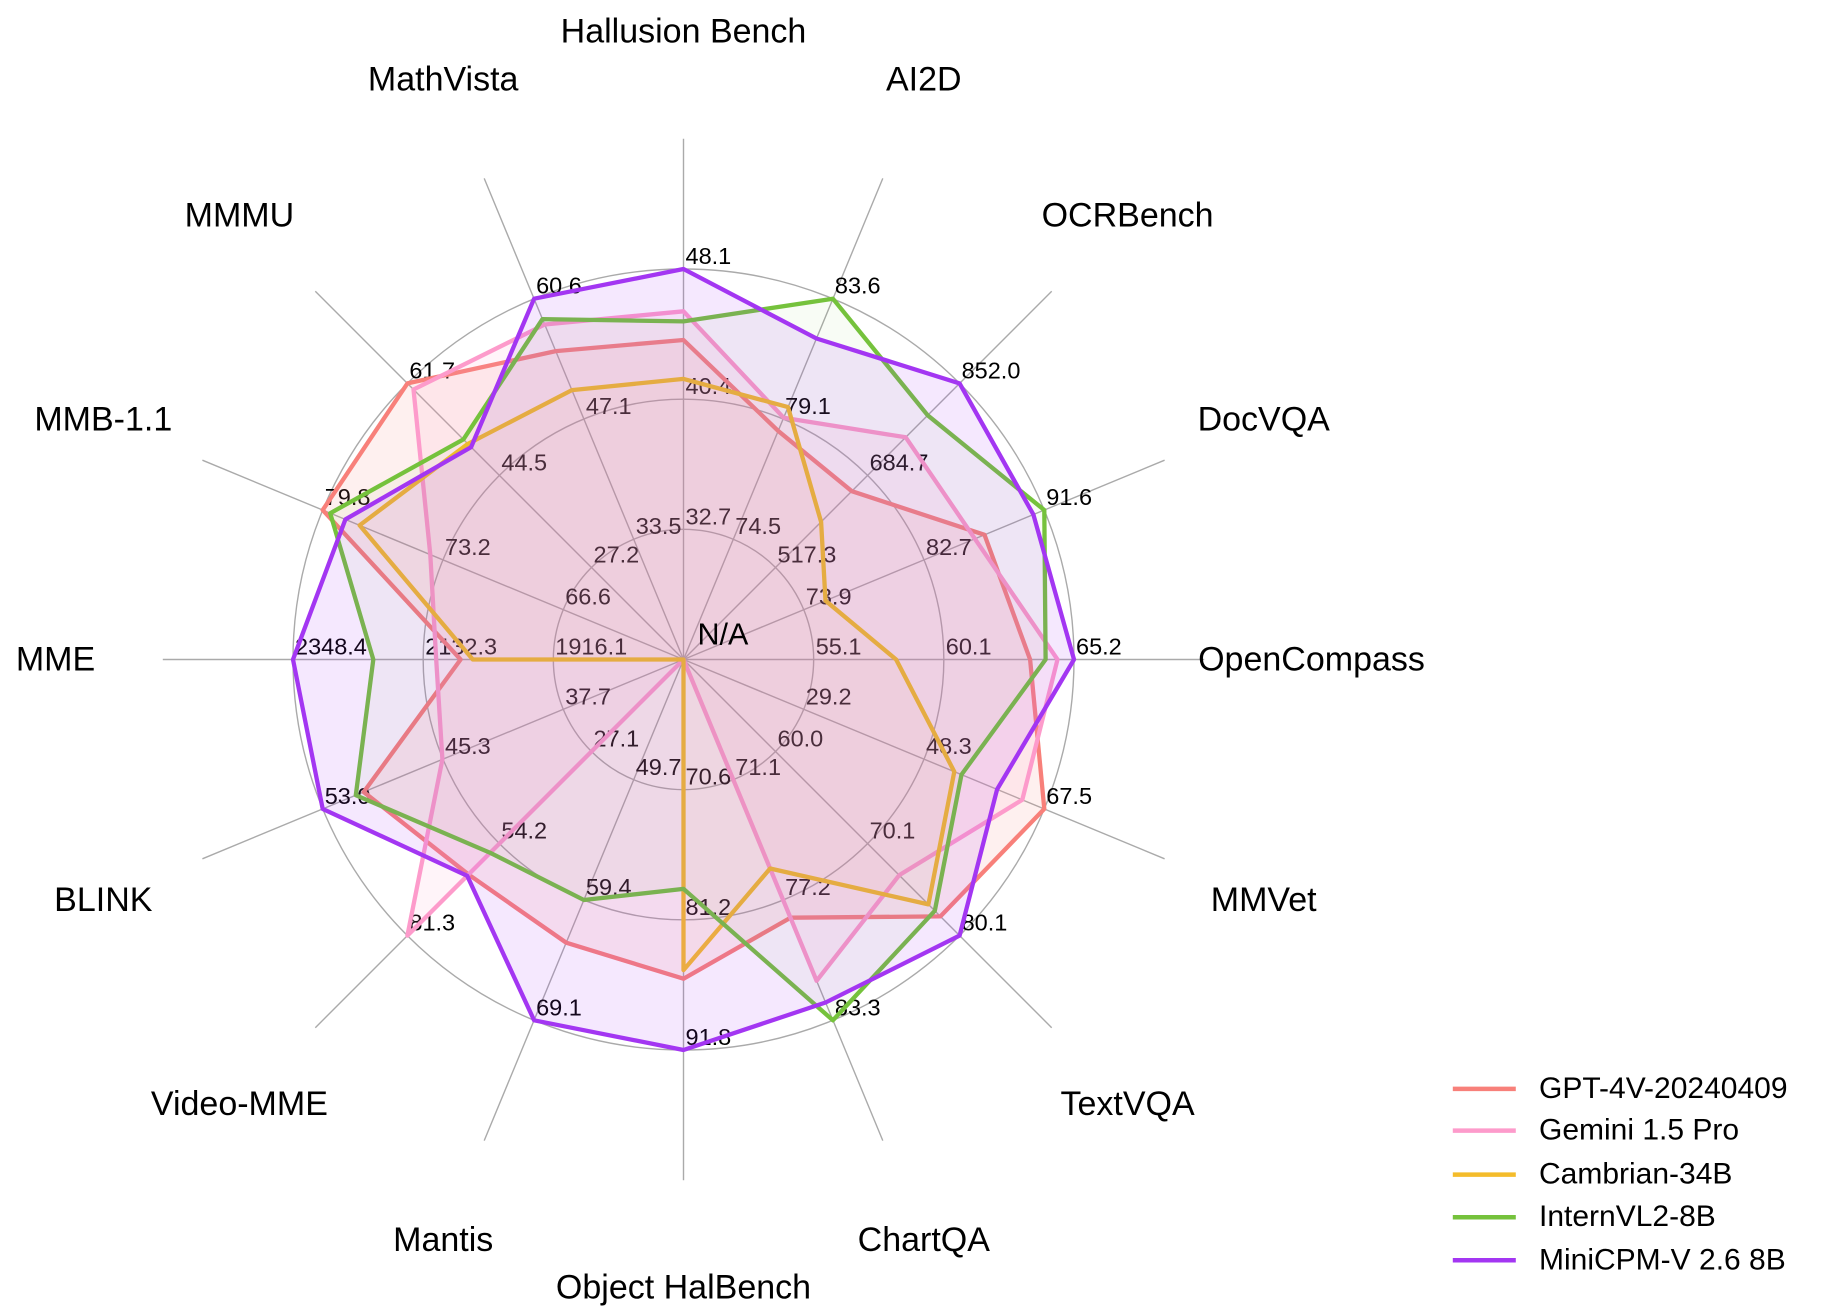 The width and height of the screenshot is (1822, 1314). Describe the element at coordinates (1264, 900) in the screenshot. I see `svg-text: MMVet` at that location.